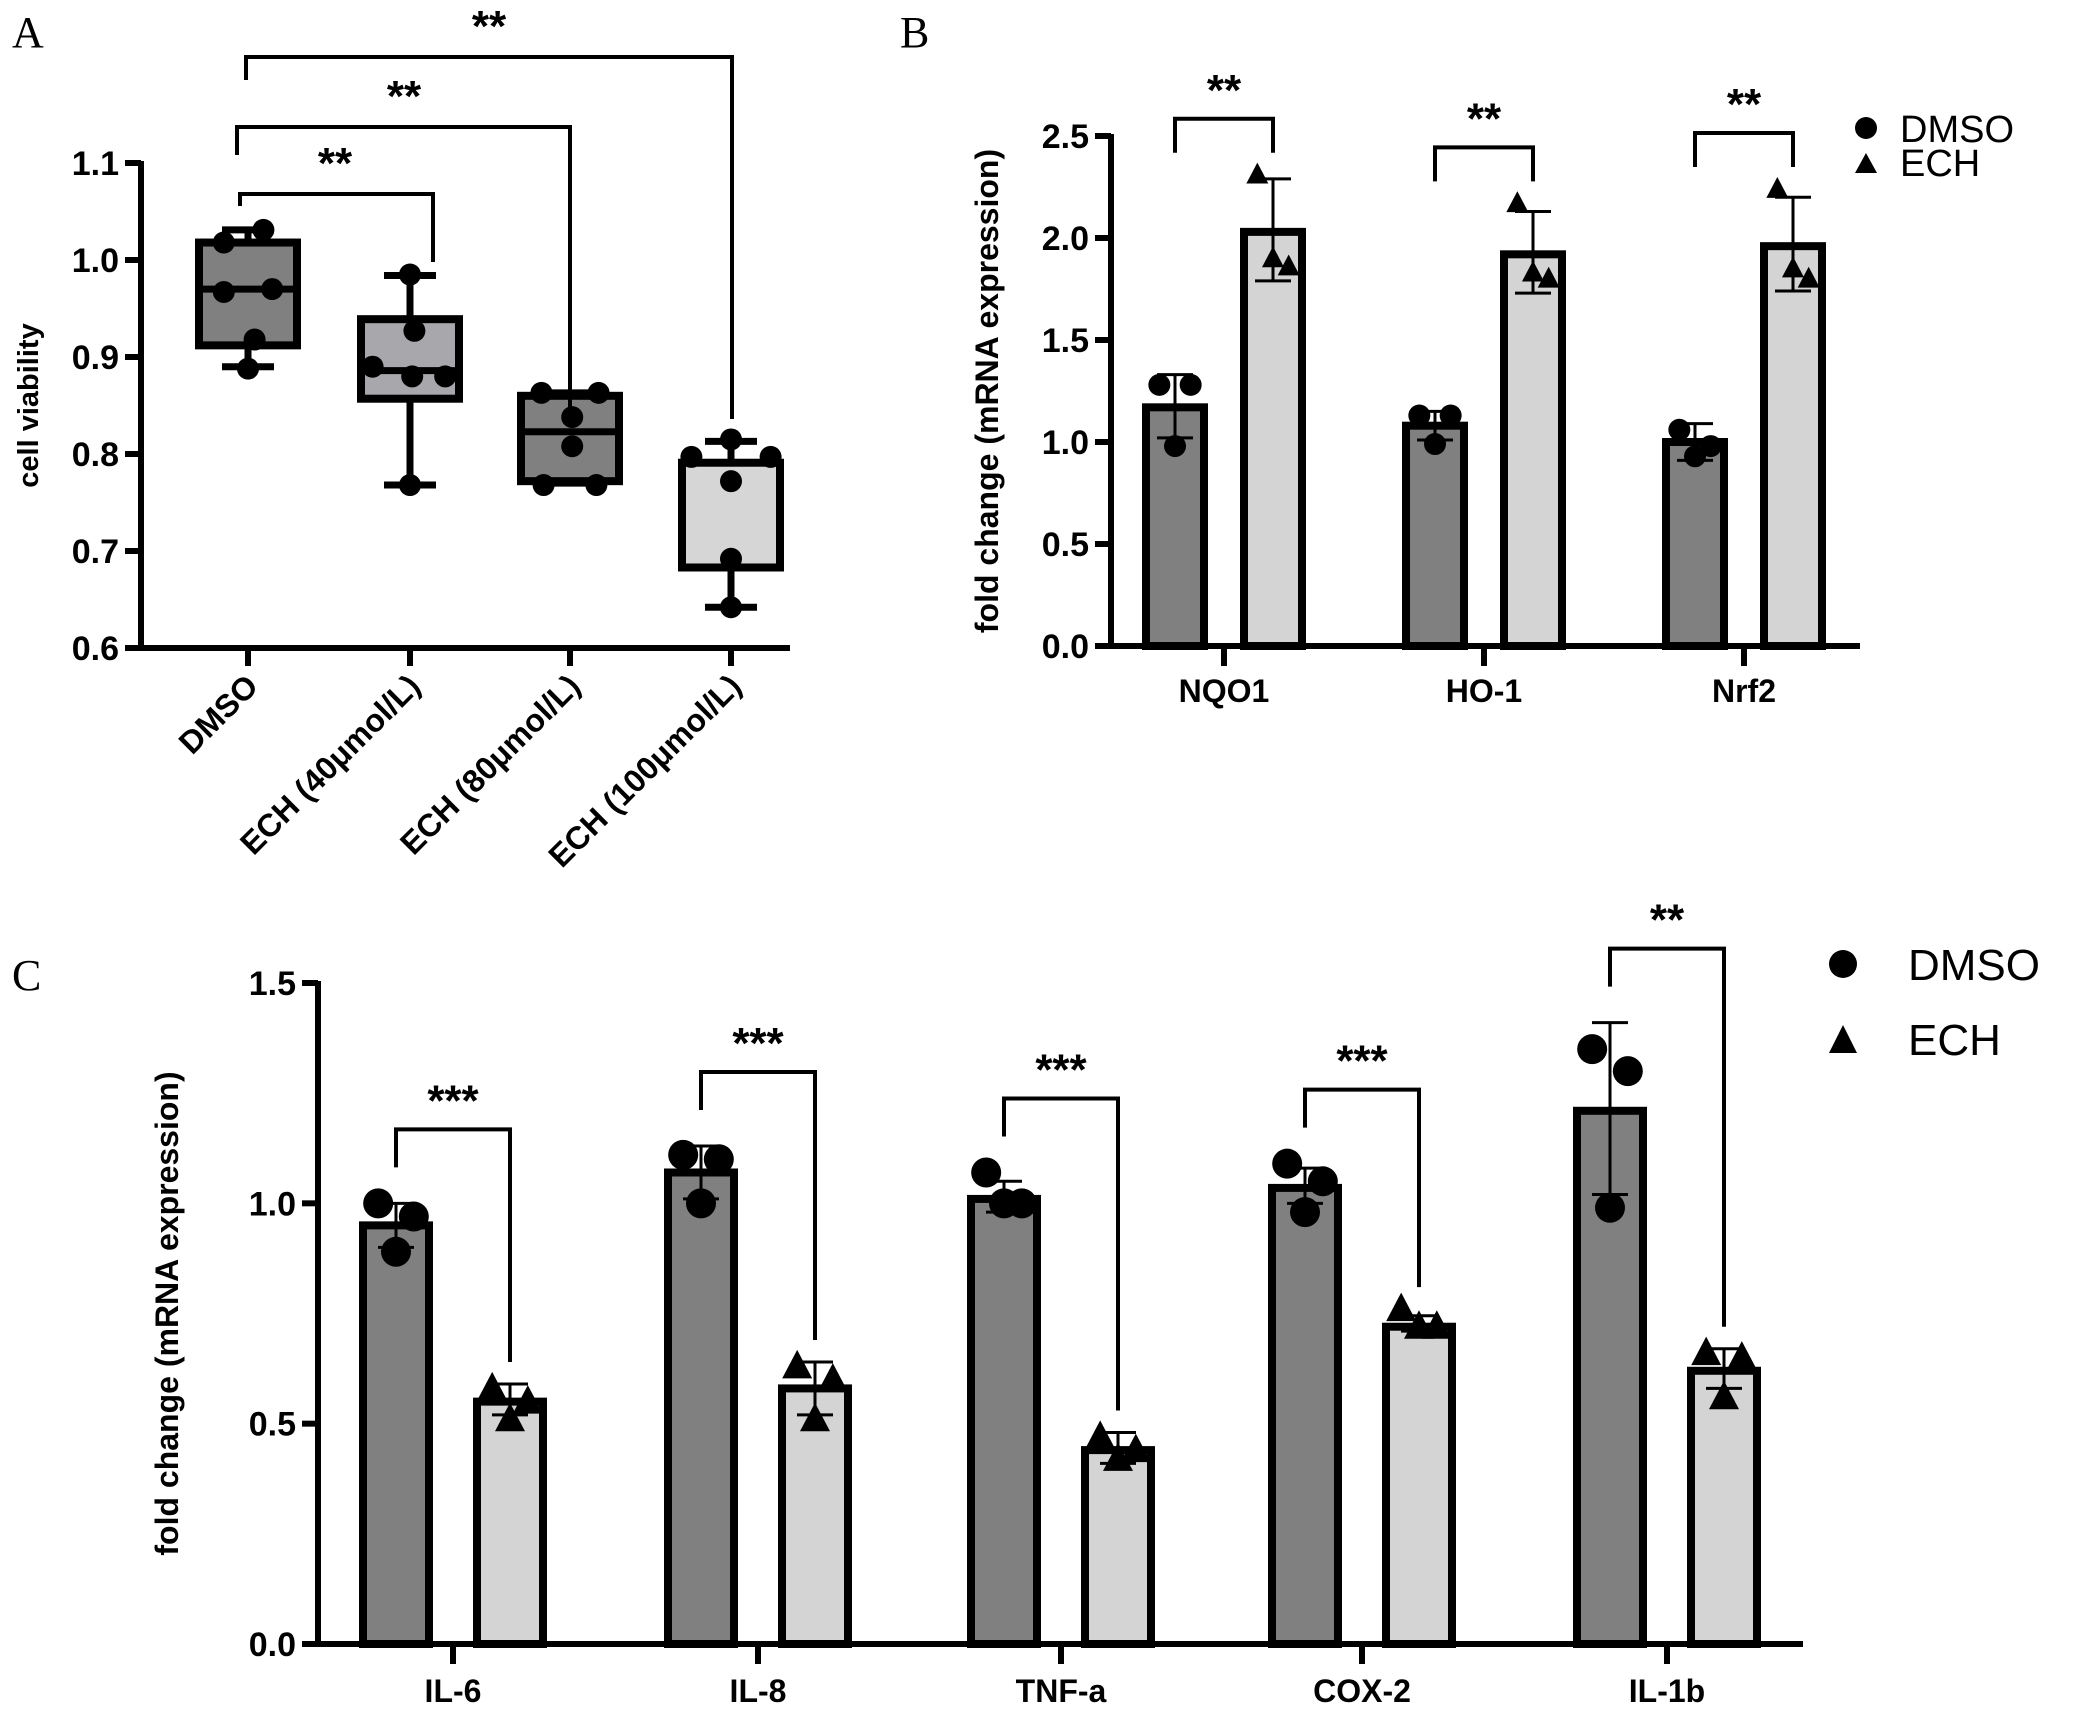 The height and width of the screenshot is (1724, 2079). Describe the element at coordinates (95, 455) in the screenshot. I see `y-tick-label: 0.8` at that location.